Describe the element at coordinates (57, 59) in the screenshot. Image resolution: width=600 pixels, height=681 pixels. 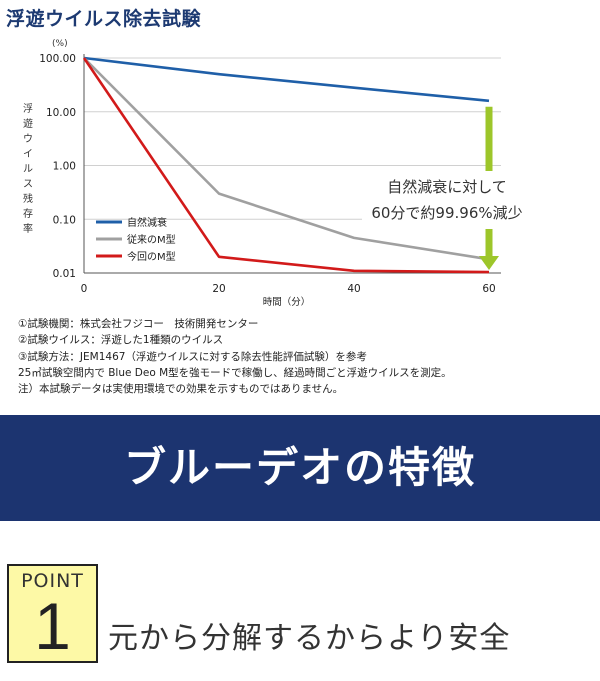
I see `y-tick-label: 100.00` at that location.